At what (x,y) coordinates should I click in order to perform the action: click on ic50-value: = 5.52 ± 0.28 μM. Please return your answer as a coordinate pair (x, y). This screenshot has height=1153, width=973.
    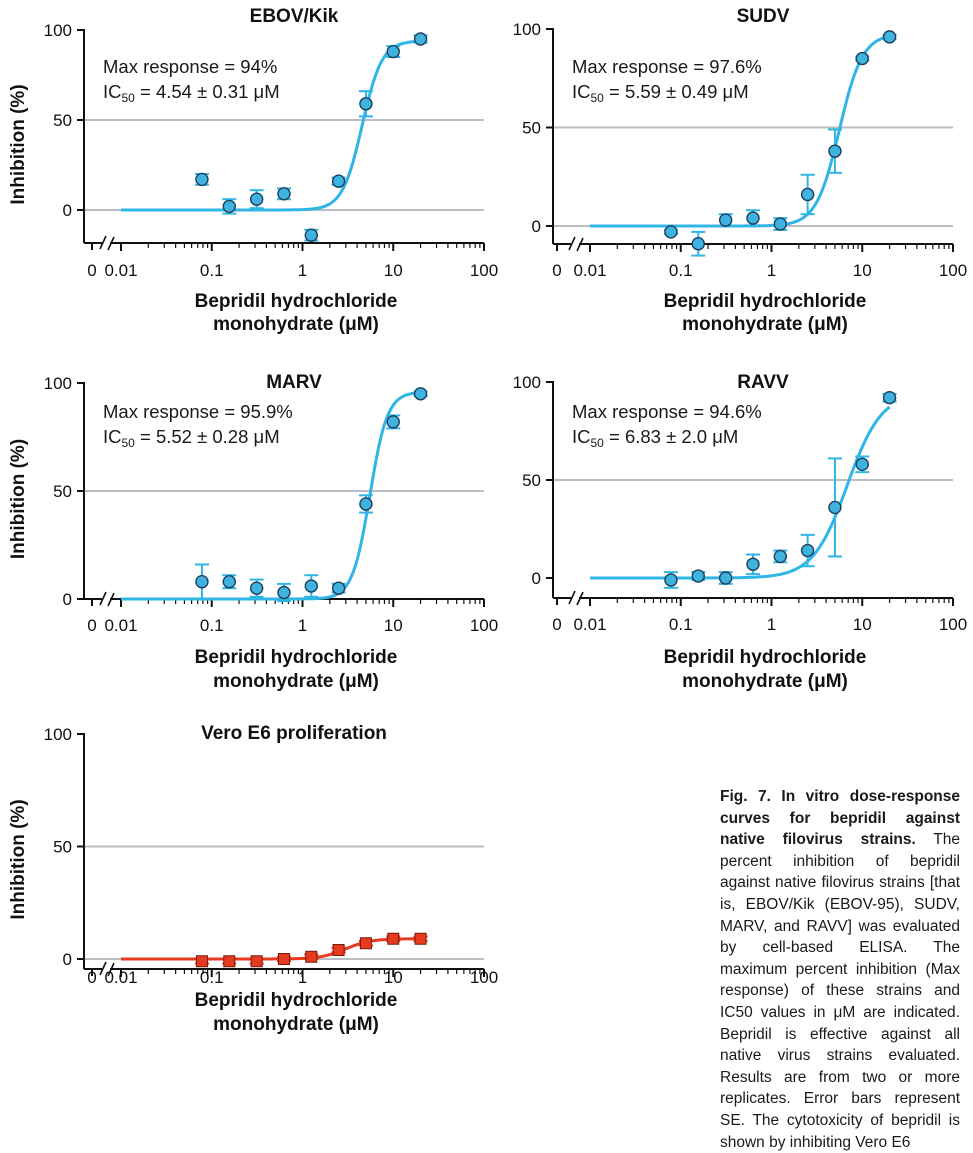
    Looking at the image, I should click on (207, 436).